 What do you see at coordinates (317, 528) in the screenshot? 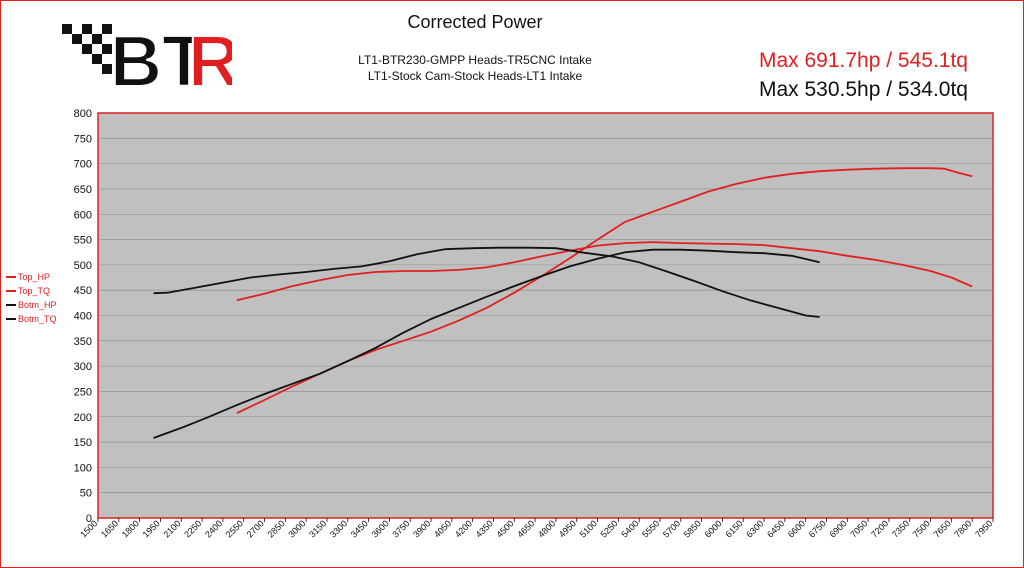
I see `x-tick-label: 3150` at bounding box center [317, 528].